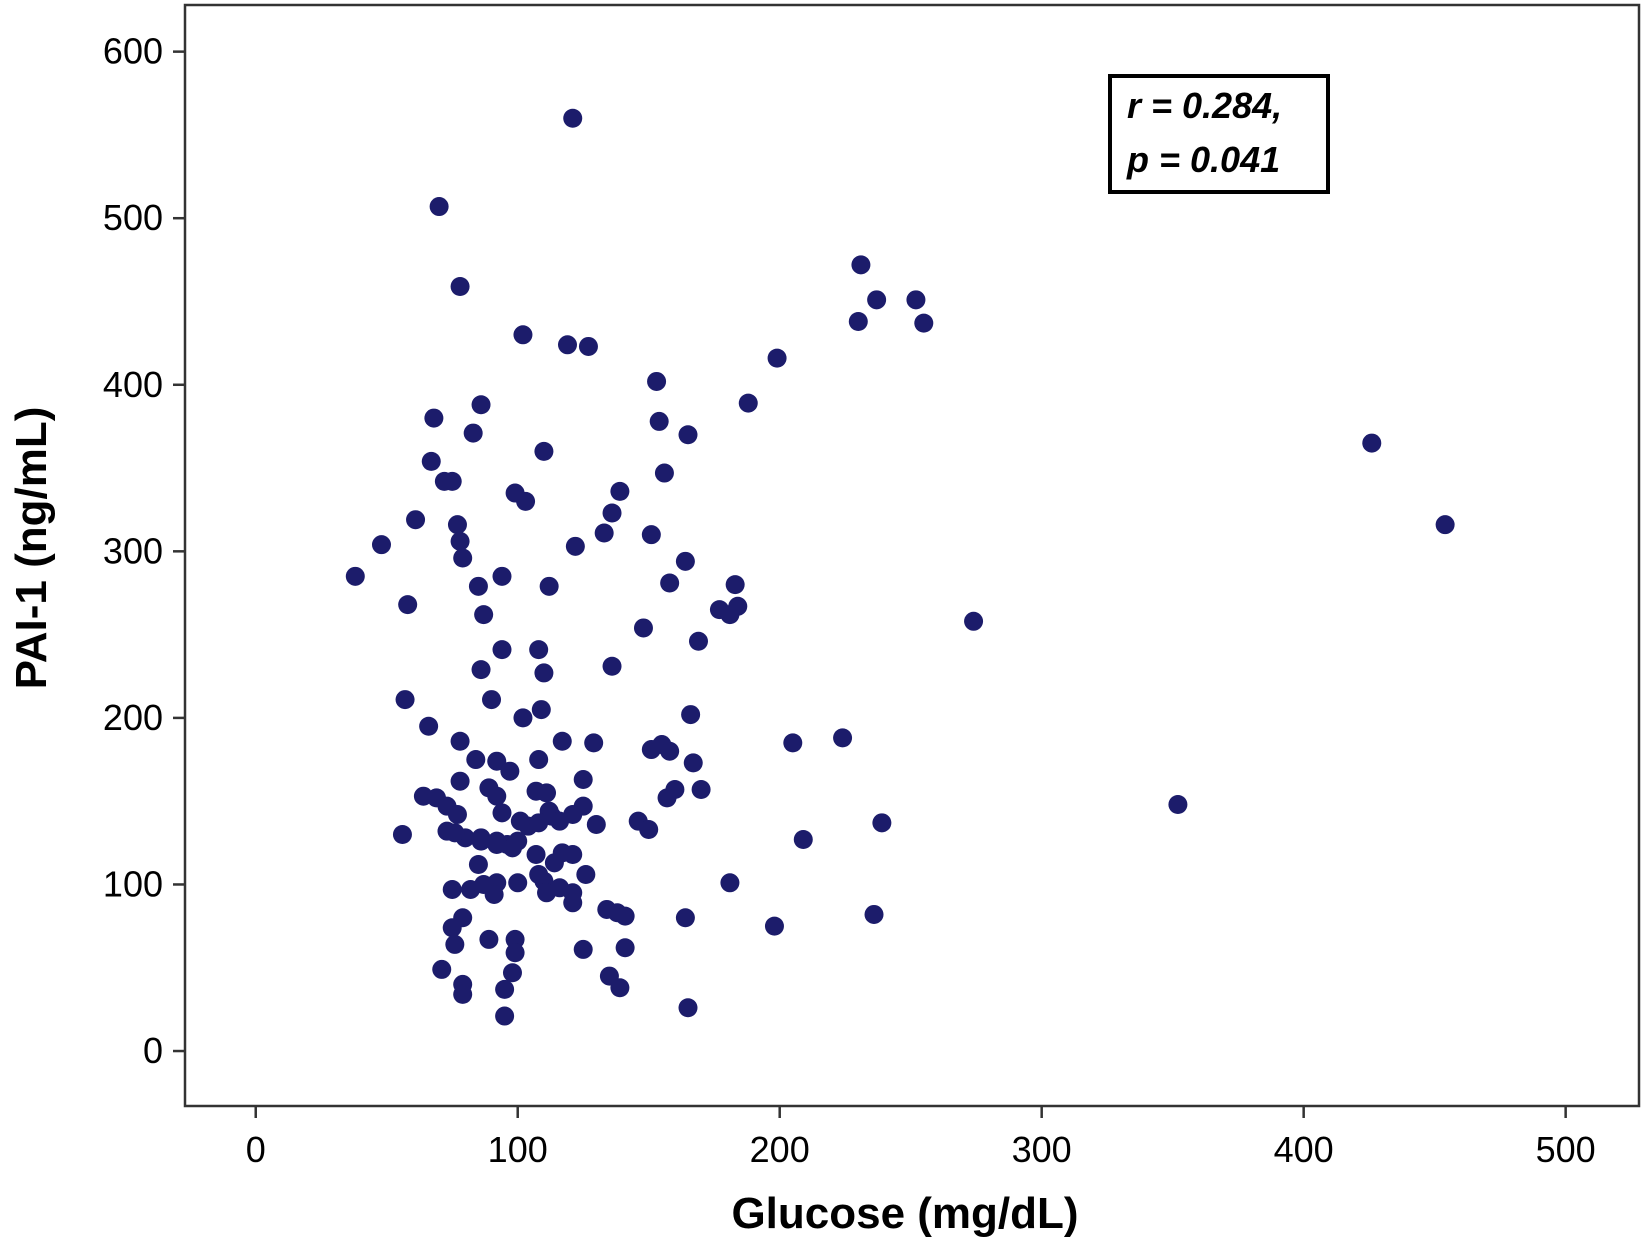 The height and width of the screenshot is (1241, 1644). Describe the element at coordinates (133, 217) in the screenshot. I see `y-tick-label: 500` at that location.